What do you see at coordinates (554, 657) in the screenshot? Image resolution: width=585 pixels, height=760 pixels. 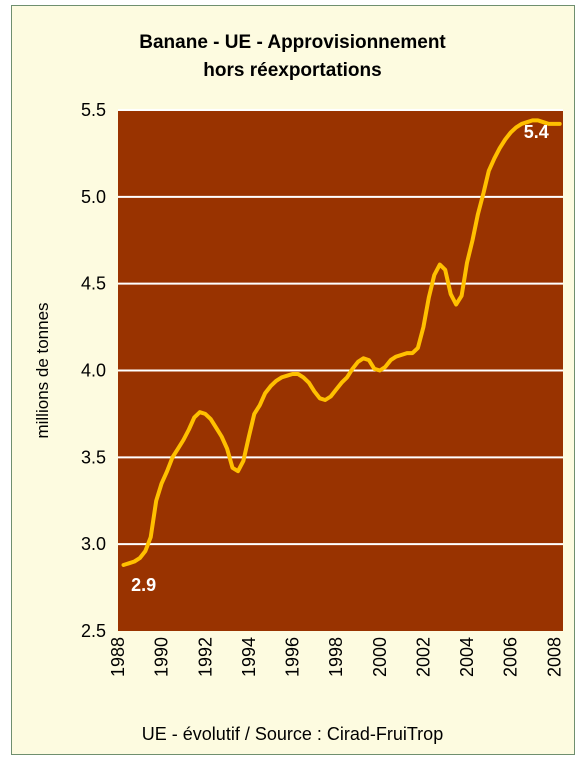 I see `x-tick-label: 2008` at bounding box center [554, 657].